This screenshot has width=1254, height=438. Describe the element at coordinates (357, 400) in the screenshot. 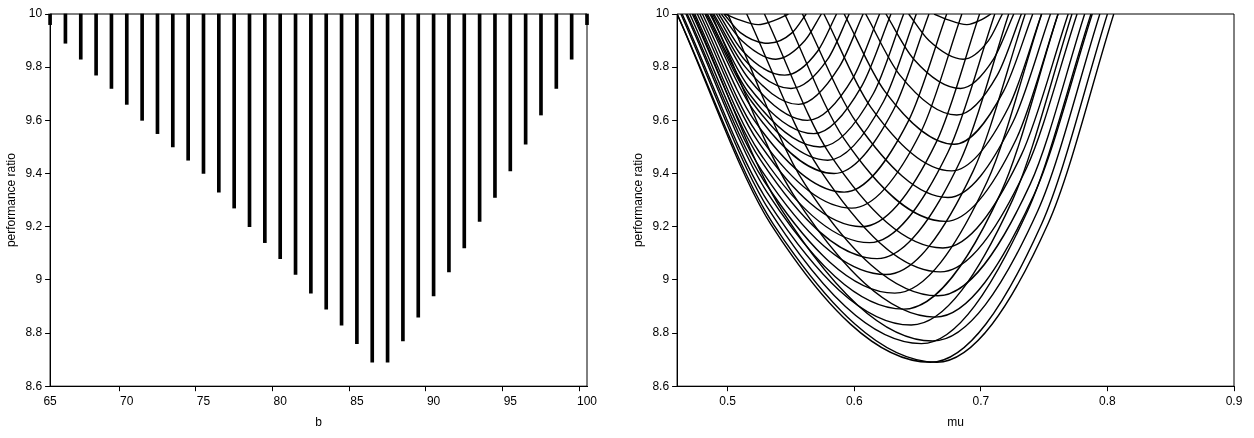

I see `x-tick-label: 85` at that location.